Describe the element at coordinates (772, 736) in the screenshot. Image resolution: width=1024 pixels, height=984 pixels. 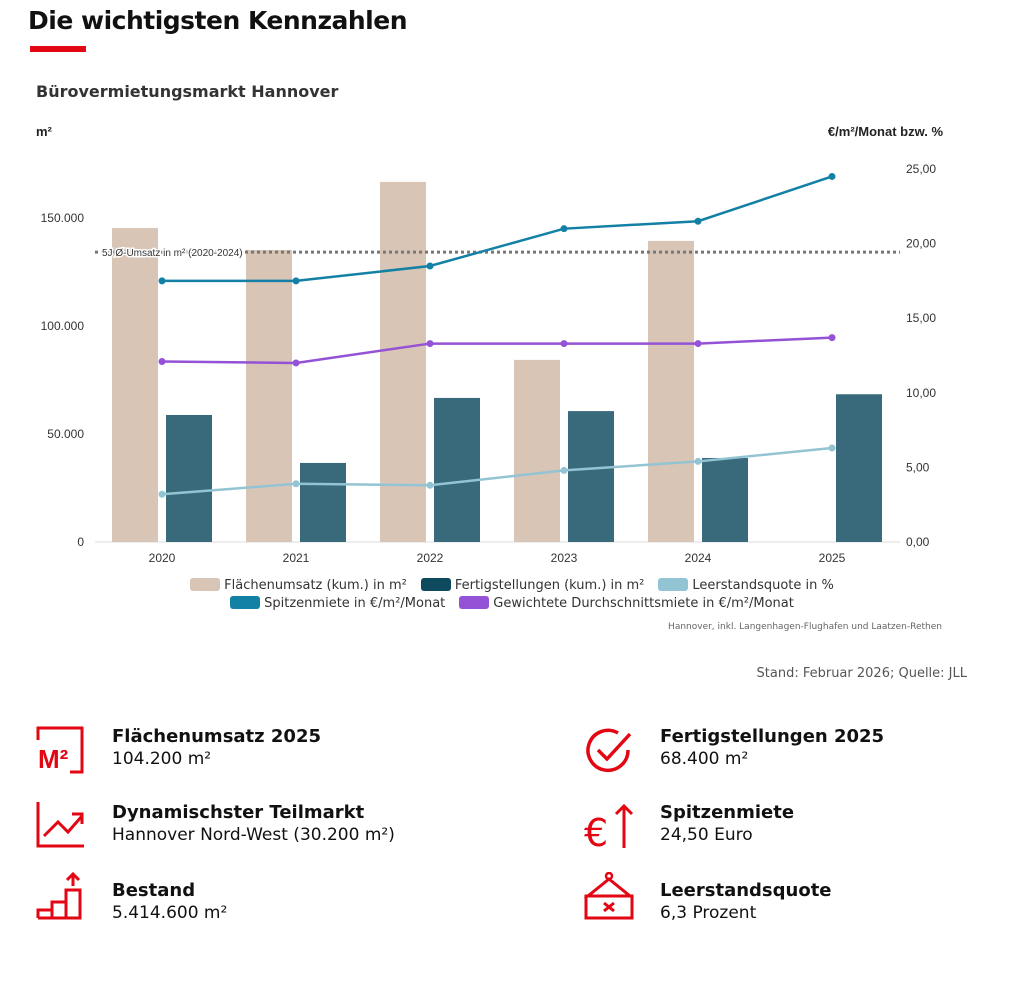
I see `kpi-label: Fertigstellungen 2025` at that location.